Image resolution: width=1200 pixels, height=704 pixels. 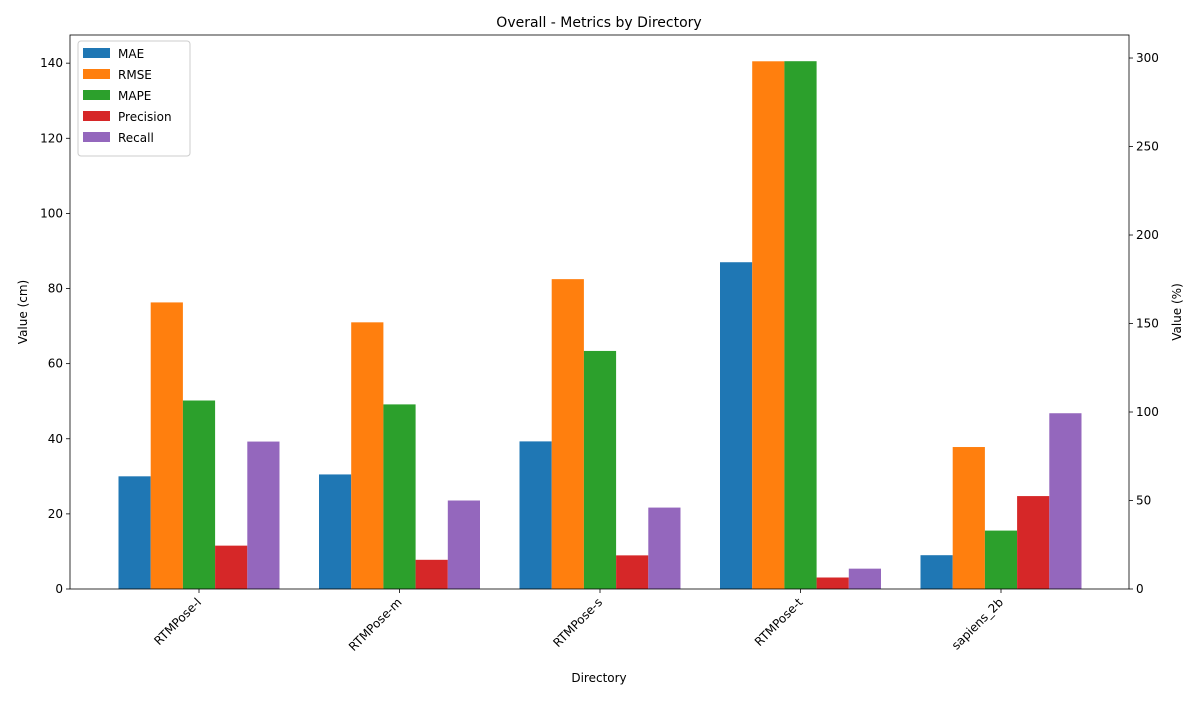 What do you see at coordinates (231, 567) in the screenshot?
I see `bar-precision-rtmpose-l` at bounding box center [231, 567].